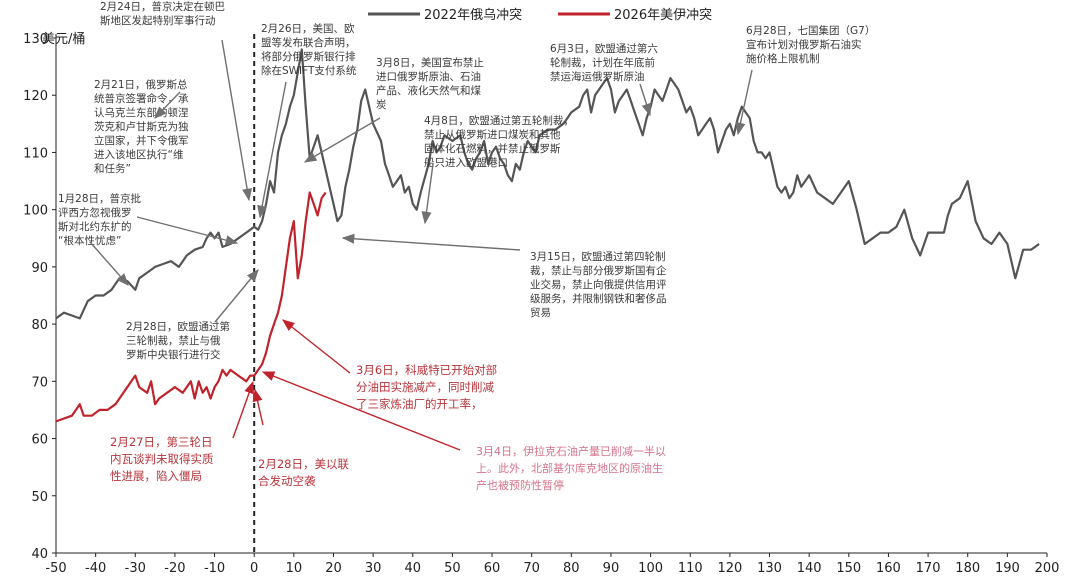 Image resolution: width=1080 pixels, height=585 pixels. I want to click on annotation-line: 合发动空袭, so click(287, 481).